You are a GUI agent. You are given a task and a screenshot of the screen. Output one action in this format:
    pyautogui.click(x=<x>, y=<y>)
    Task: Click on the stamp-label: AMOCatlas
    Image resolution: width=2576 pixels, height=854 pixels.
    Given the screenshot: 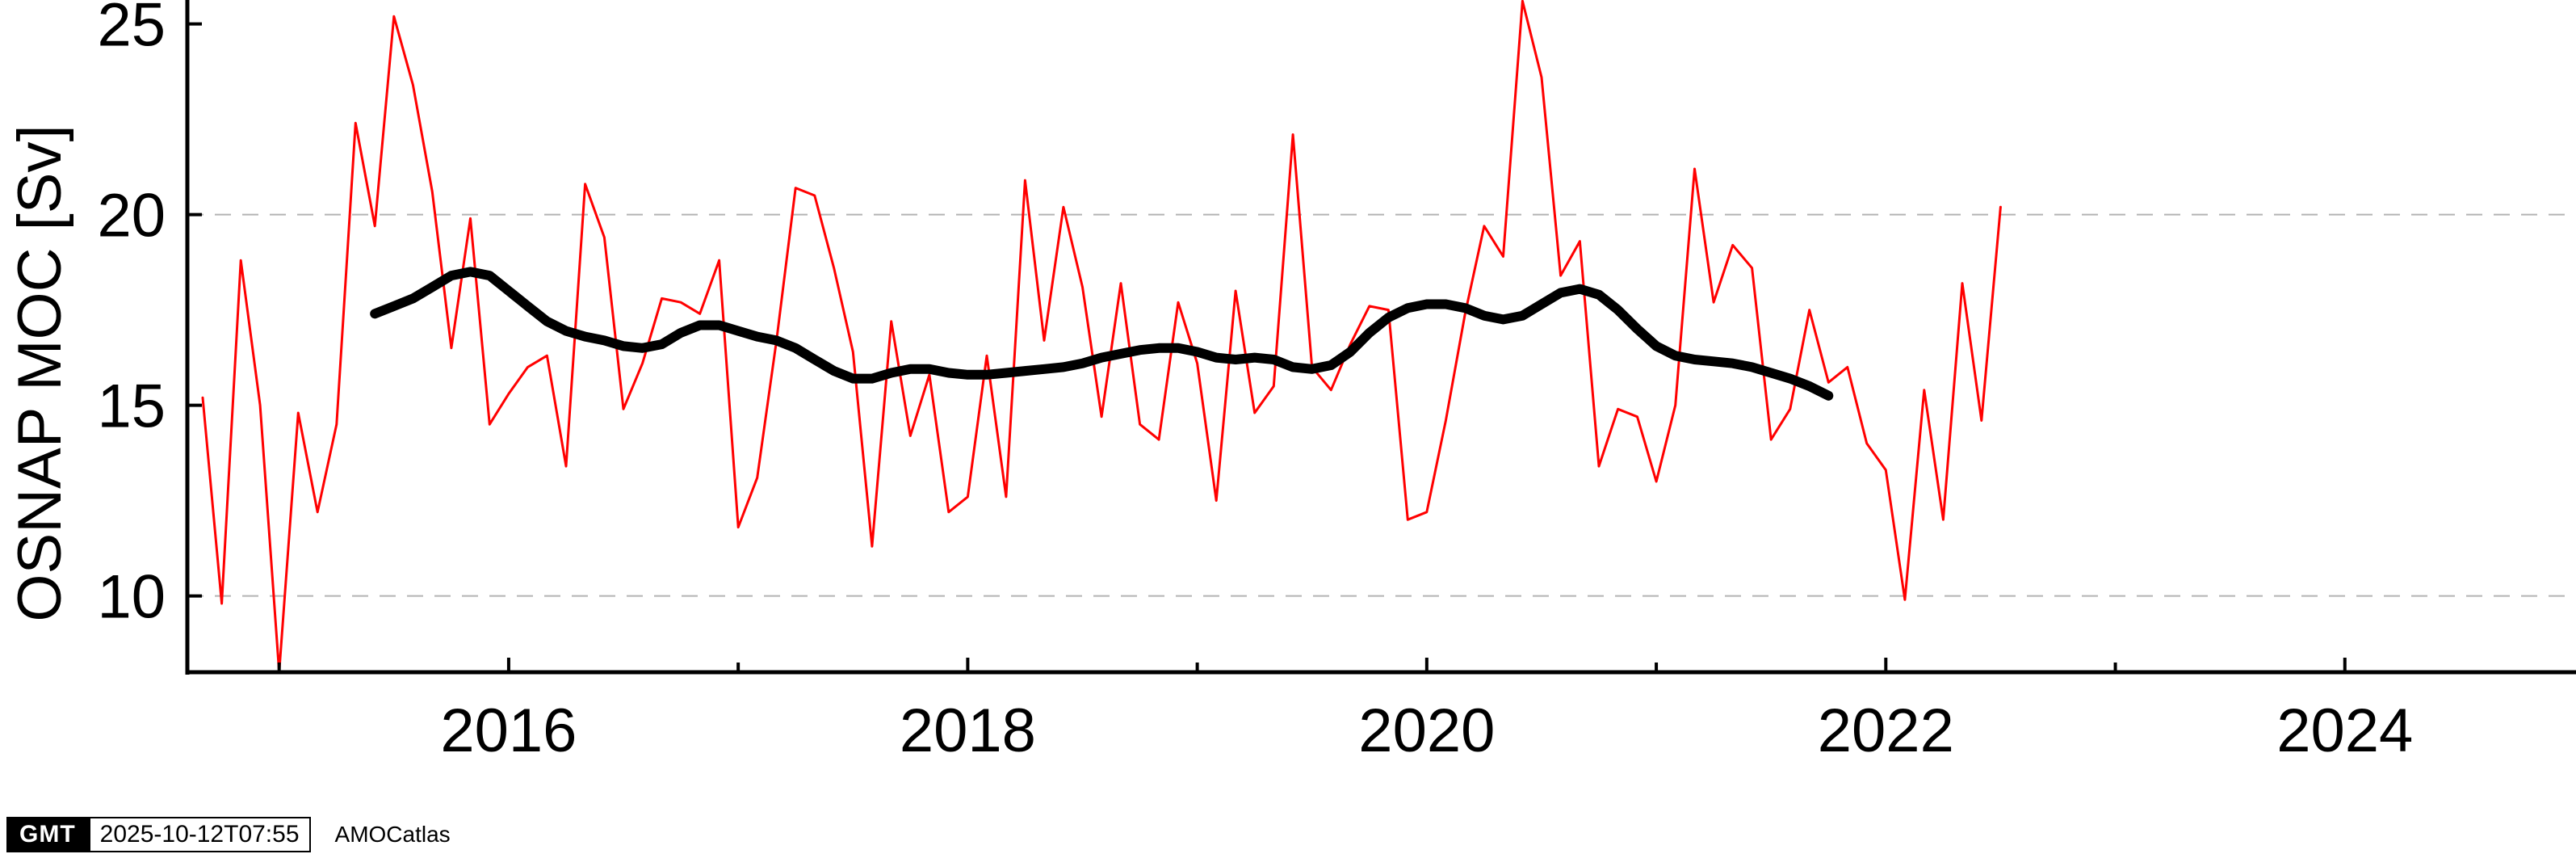 What is the action you would take?
    pyautogui.click(x=392, y=834)
    